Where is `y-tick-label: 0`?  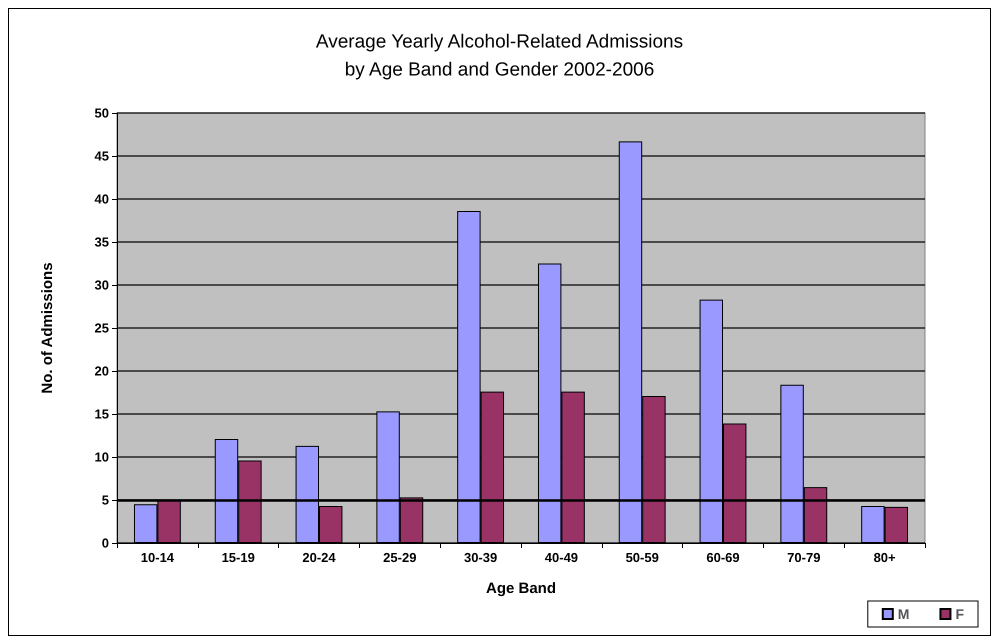
y-tick-label: 0 is located at coordinates (105, 543).